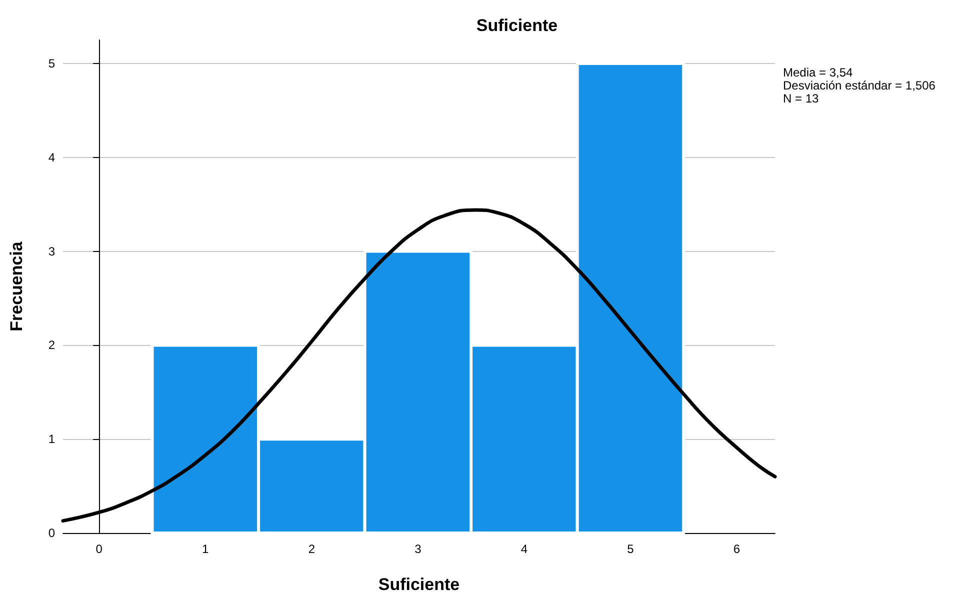  I want to click on y-tick-label: 3, so click(52, 251).